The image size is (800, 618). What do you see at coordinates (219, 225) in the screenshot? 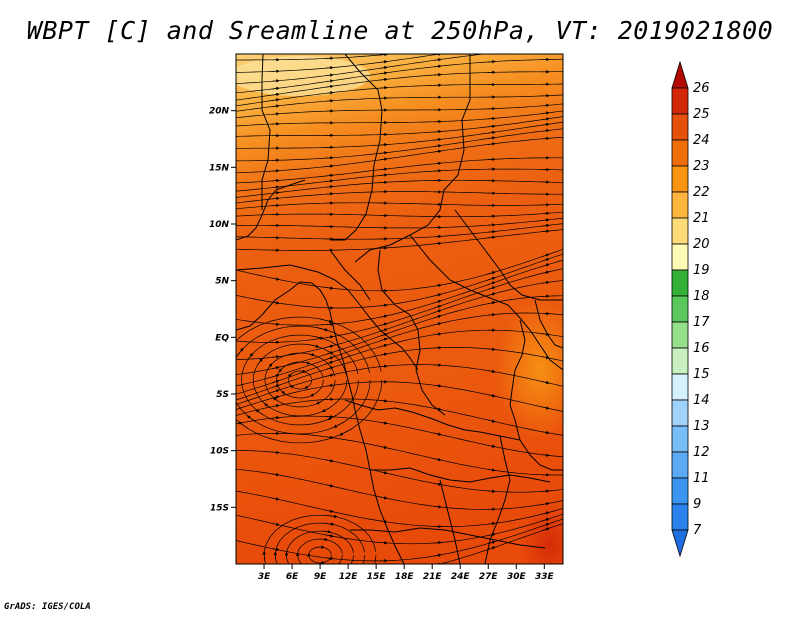
I see `lat-tick-label: 10N` at bounding box center [219, 225].